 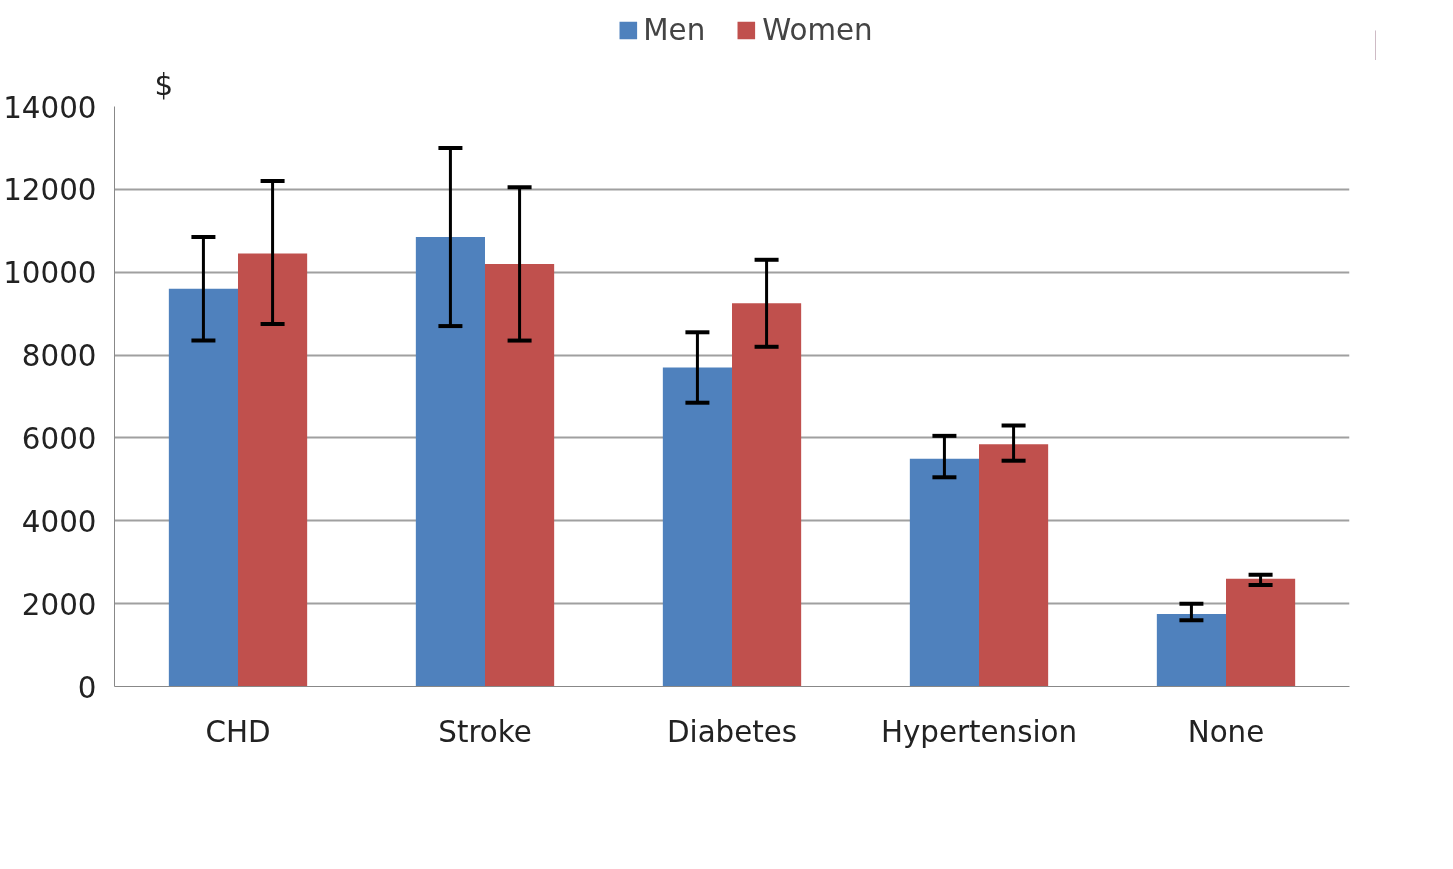 I want to click on x-tick-label: None, so click(x=1226, y=731).